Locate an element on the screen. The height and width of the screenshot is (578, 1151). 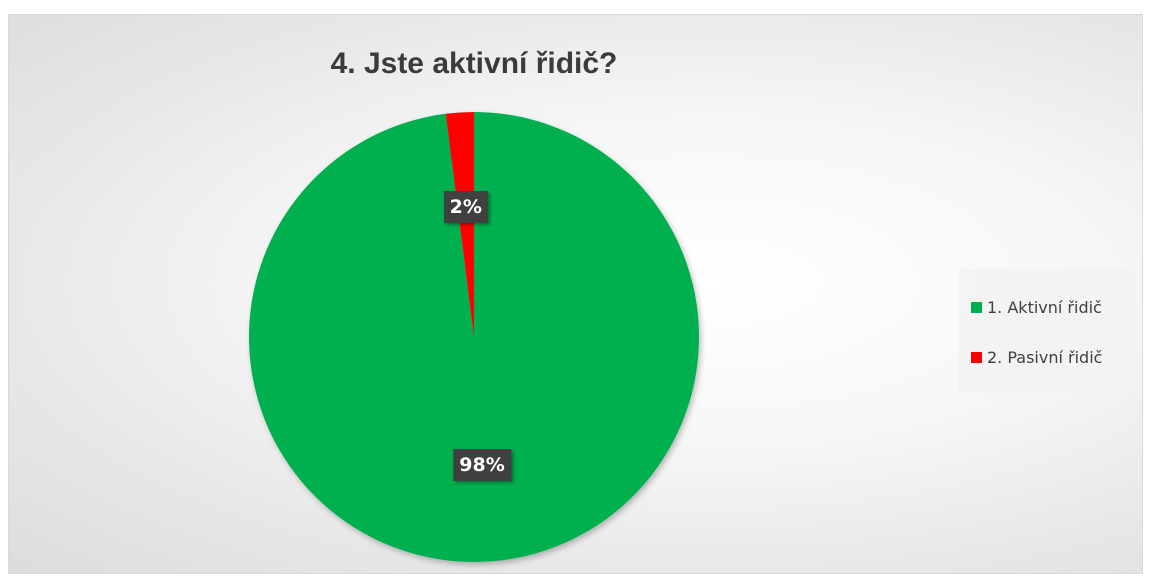
data-label-pasivni: 2% is located at coordinates (465, 206).